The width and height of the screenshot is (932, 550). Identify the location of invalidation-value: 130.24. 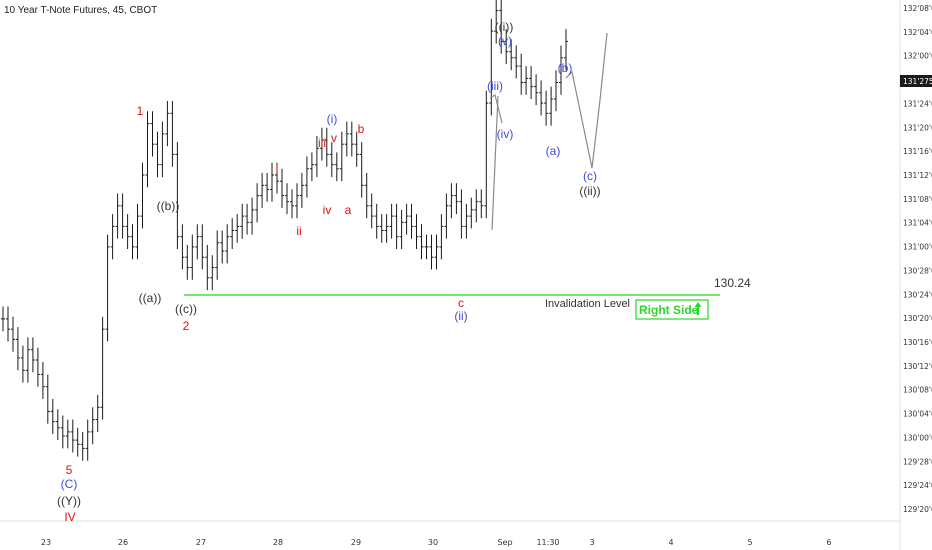
(732, 283).